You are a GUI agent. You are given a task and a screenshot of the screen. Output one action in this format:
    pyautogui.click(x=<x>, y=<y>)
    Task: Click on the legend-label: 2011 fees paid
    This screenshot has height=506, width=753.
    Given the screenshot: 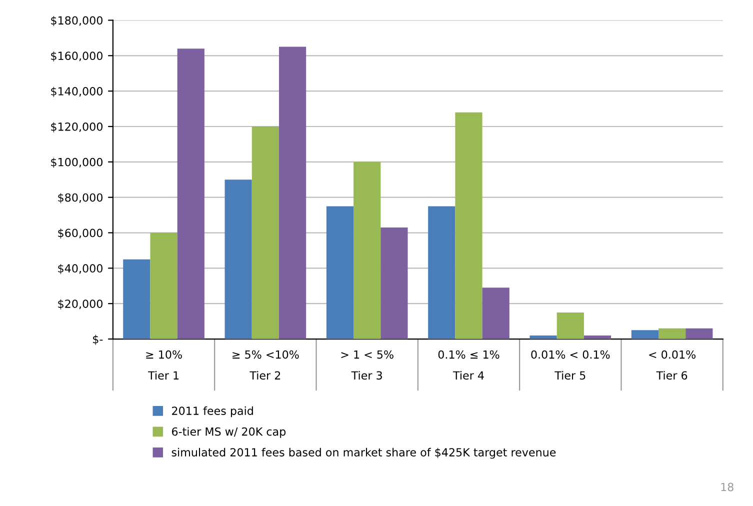 What is the action you would take?
    pyautogui.click(x=212, y=412)
    